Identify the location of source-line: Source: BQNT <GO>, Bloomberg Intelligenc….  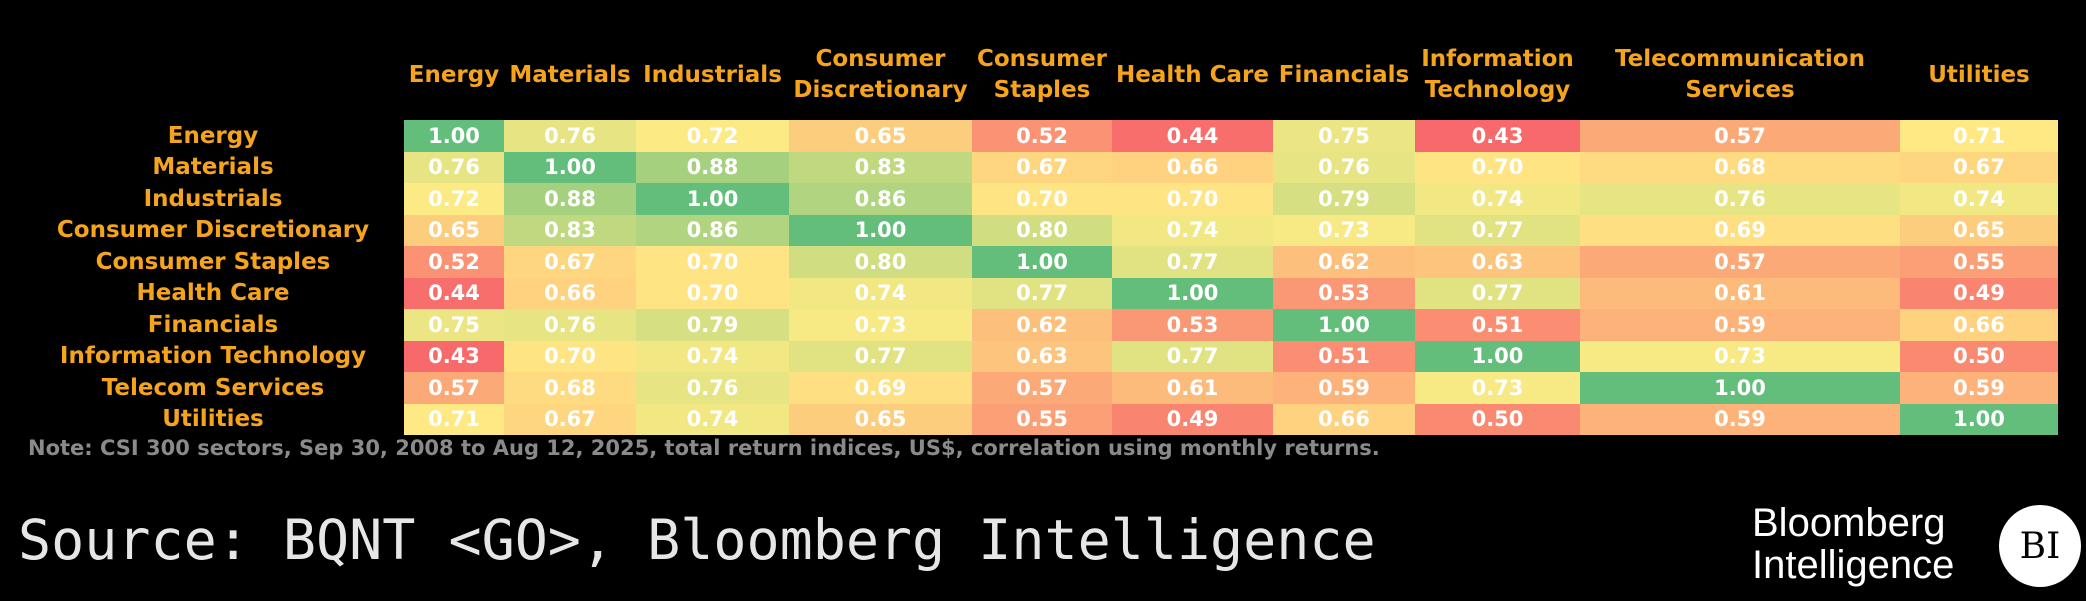
(697, 540).